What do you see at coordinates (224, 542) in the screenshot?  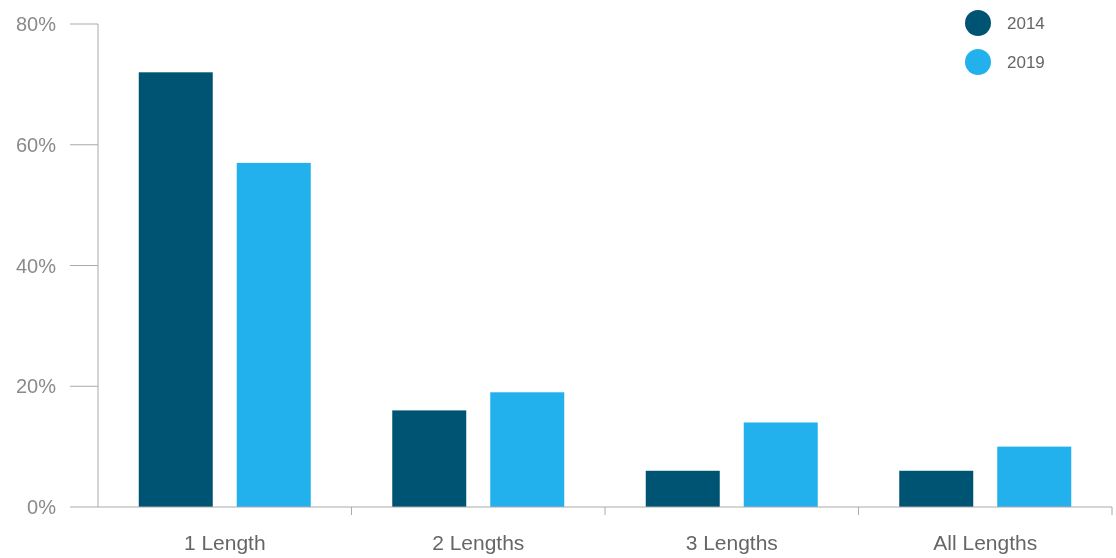 I see `x-tick-label: 1 Length` at bounding box center [224, 542].